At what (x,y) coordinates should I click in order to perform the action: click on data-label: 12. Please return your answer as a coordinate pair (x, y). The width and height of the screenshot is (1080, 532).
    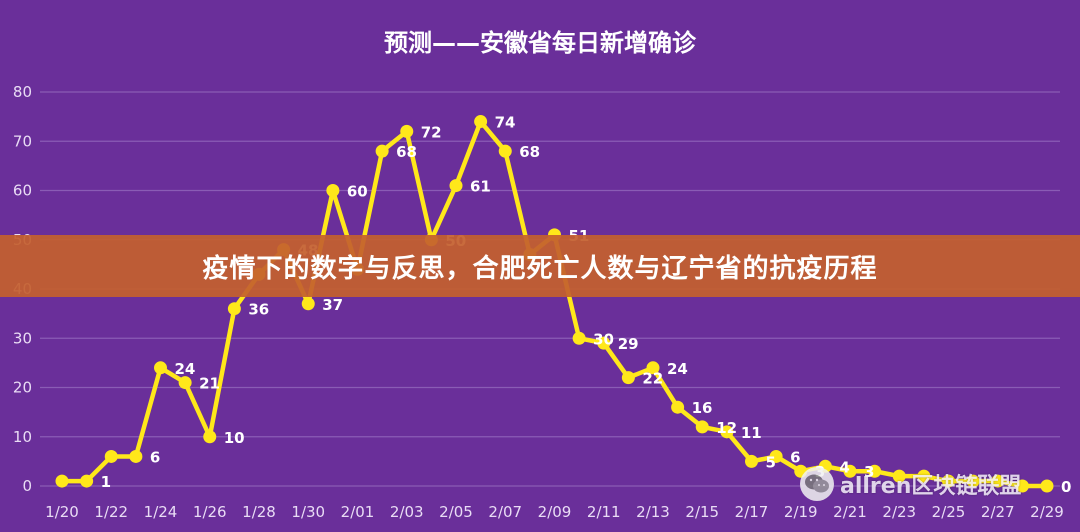
    Looking at the image, I should click on (726, 428).